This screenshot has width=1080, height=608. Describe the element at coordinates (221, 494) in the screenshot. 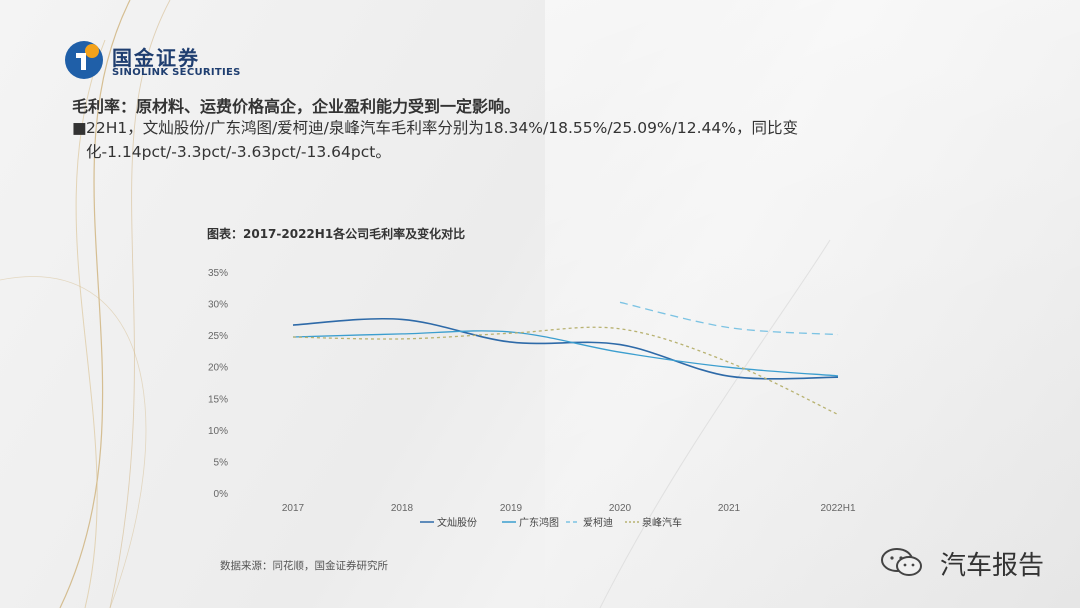

I see `y-tick-label: 0%` at that location.